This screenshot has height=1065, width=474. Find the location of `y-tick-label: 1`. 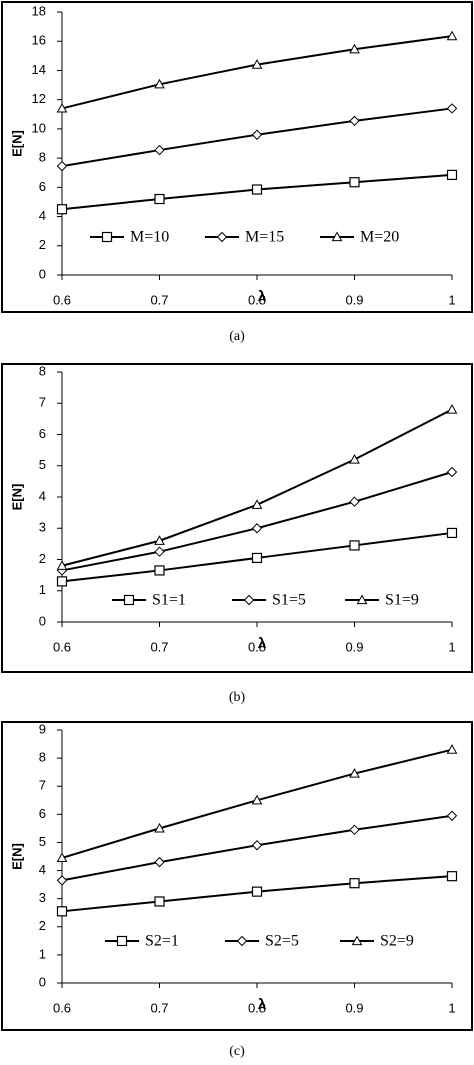

y-tick-label: 1 is located at coordinates (42, 953).